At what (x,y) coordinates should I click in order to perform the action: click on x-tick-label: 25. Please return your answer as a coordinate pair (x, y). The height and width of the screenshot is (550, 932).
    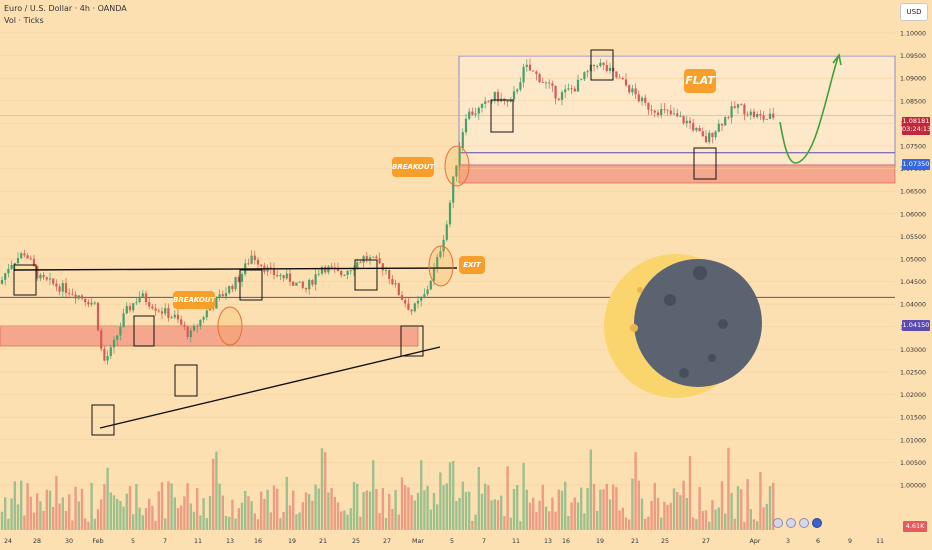
    Looking at the image, I should click on (665, 541).